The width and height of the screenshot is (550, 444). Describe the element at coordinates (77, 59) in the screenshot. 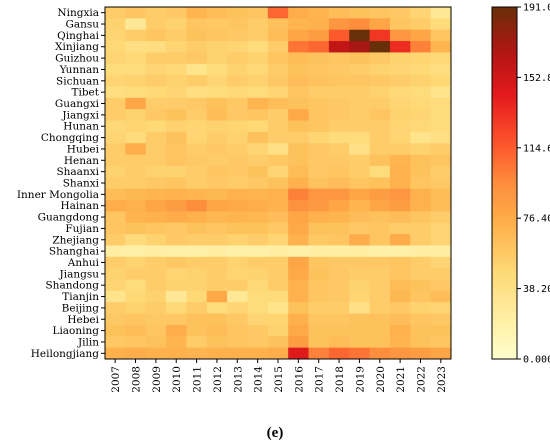

I see `y-tick-label: Guizhou` at that location.